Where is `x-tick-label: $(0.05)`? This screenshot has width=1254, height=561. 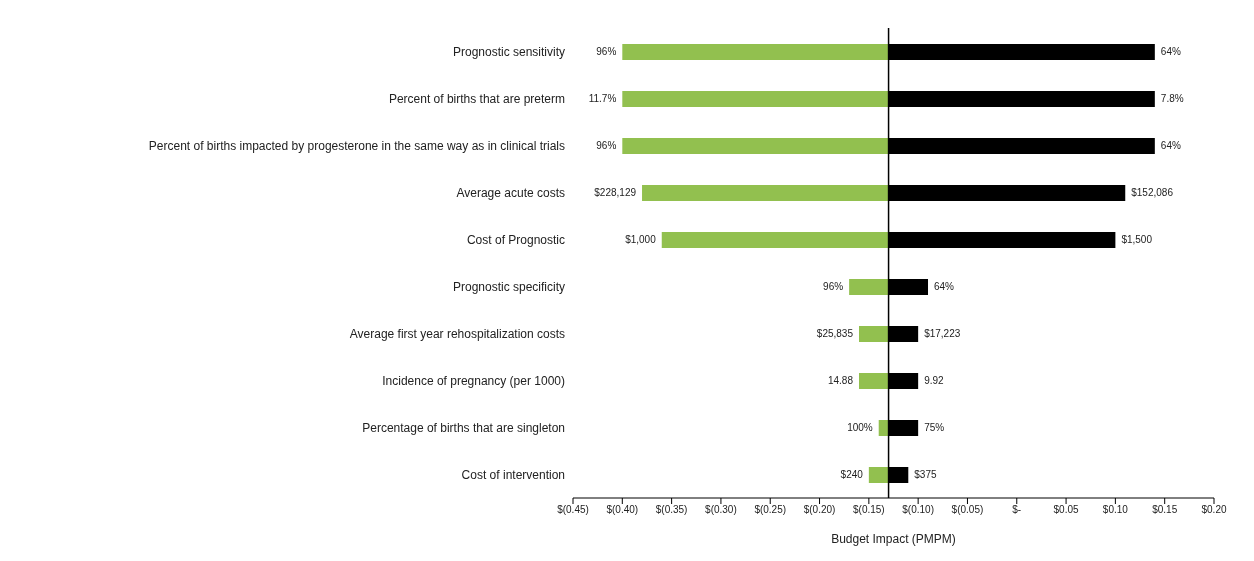 x-tick-label: $(0.05) is located at coordinates (967, 510).